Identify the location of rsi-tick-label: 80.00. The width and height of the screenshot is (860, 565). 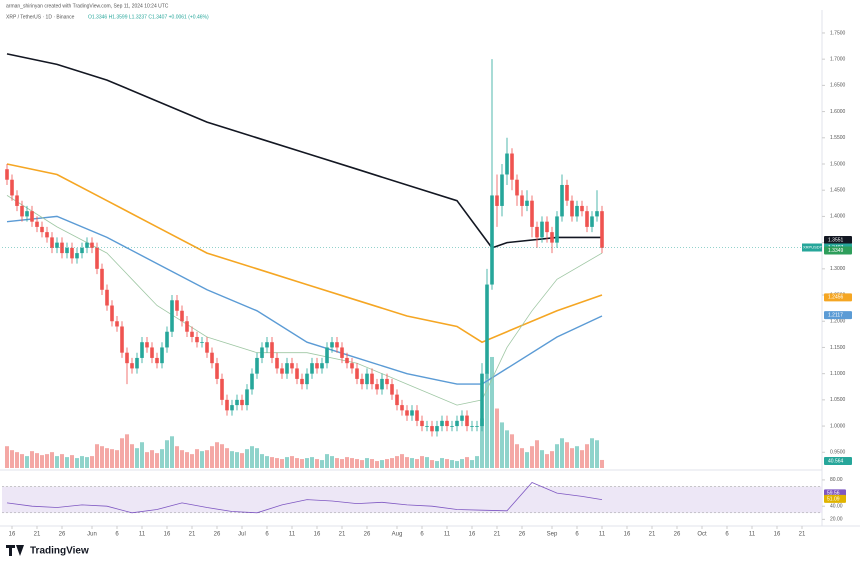
(836, 480).